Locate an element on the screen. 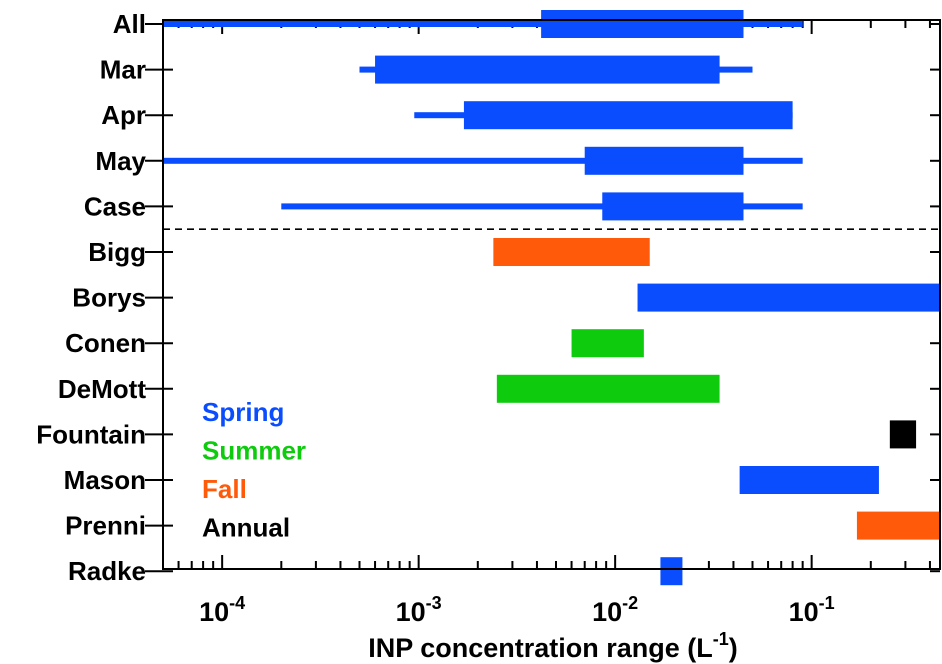 Image resolution: width=942 pixels, height=664 pixels. legend-fall: Fall is located at coordinates (224, 489).